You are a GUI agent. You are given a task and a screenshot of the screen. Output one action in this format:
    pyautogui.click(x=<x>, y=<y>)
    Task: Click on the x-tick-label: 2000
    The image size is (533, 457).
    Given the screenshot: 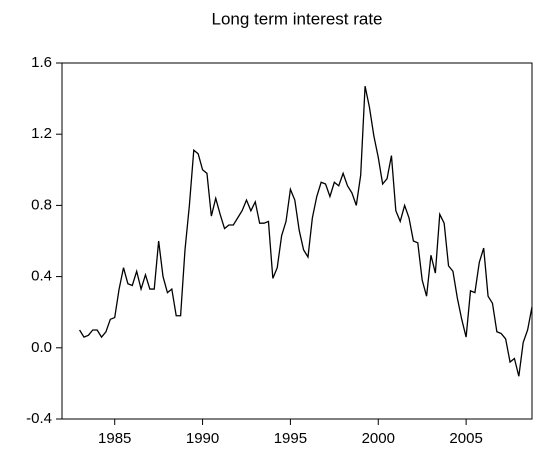 What is the action you would take?
    pyautogui.click(x=378, y=438)
    